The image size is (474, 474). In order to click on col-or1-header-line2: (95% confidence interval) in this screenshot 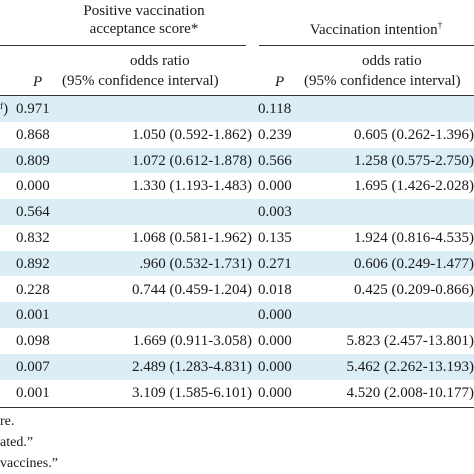, I will do `click(140, 81)`.